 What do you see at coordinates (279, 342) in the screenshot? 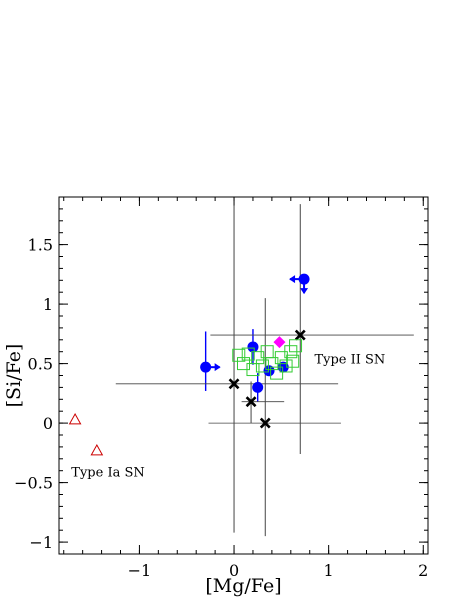
I see `data-point-diamond` at bounding box center [279, 342].